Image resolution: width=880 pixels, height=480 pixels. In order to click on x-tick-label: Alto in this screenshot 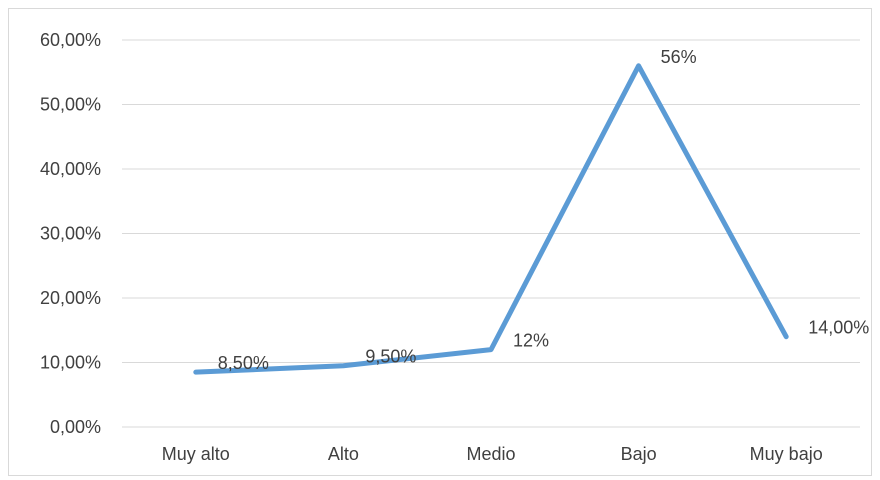, I will do `click(343, 454)`.